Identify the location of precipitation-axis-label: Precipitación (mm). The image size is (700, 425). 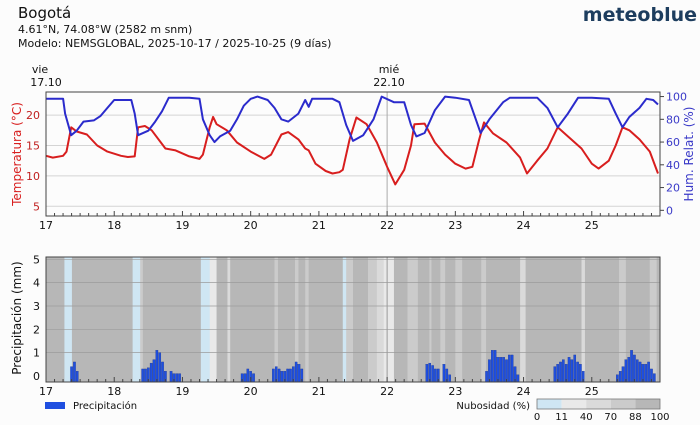
(17, 317).